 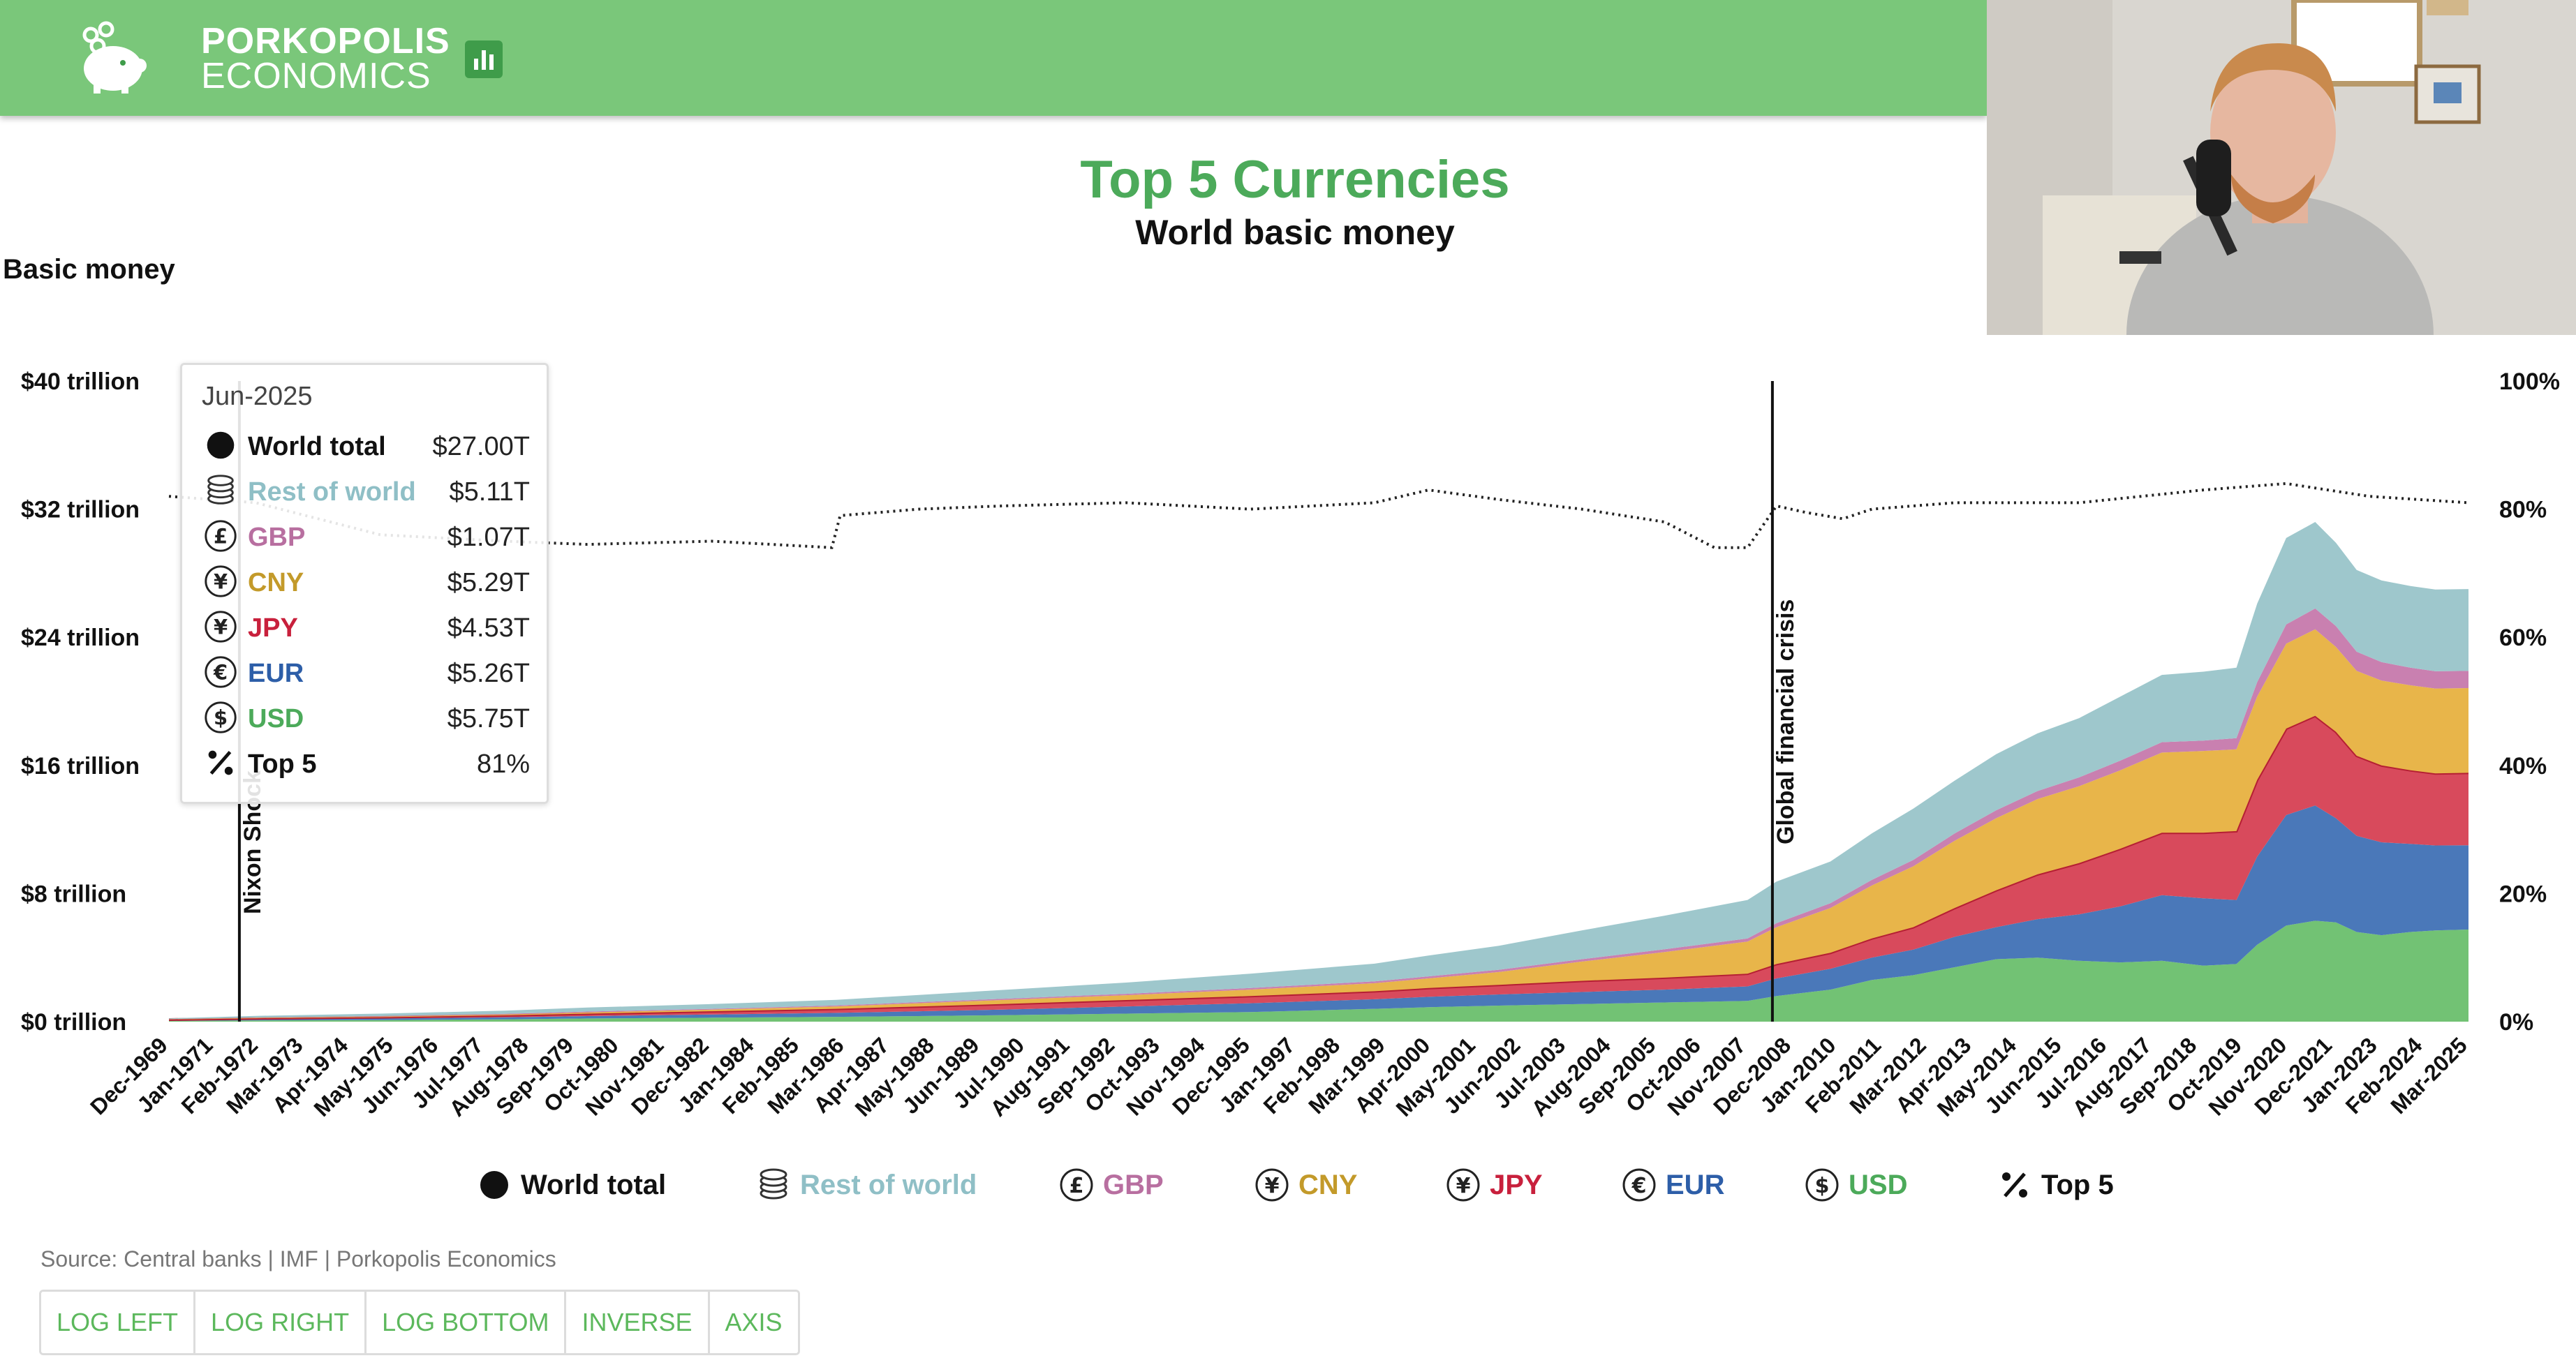 What do you see at coordinates (282, 764) in the screenshot?
I see `tooltip-series-name: Top 5` at bounding box center [282, 764].